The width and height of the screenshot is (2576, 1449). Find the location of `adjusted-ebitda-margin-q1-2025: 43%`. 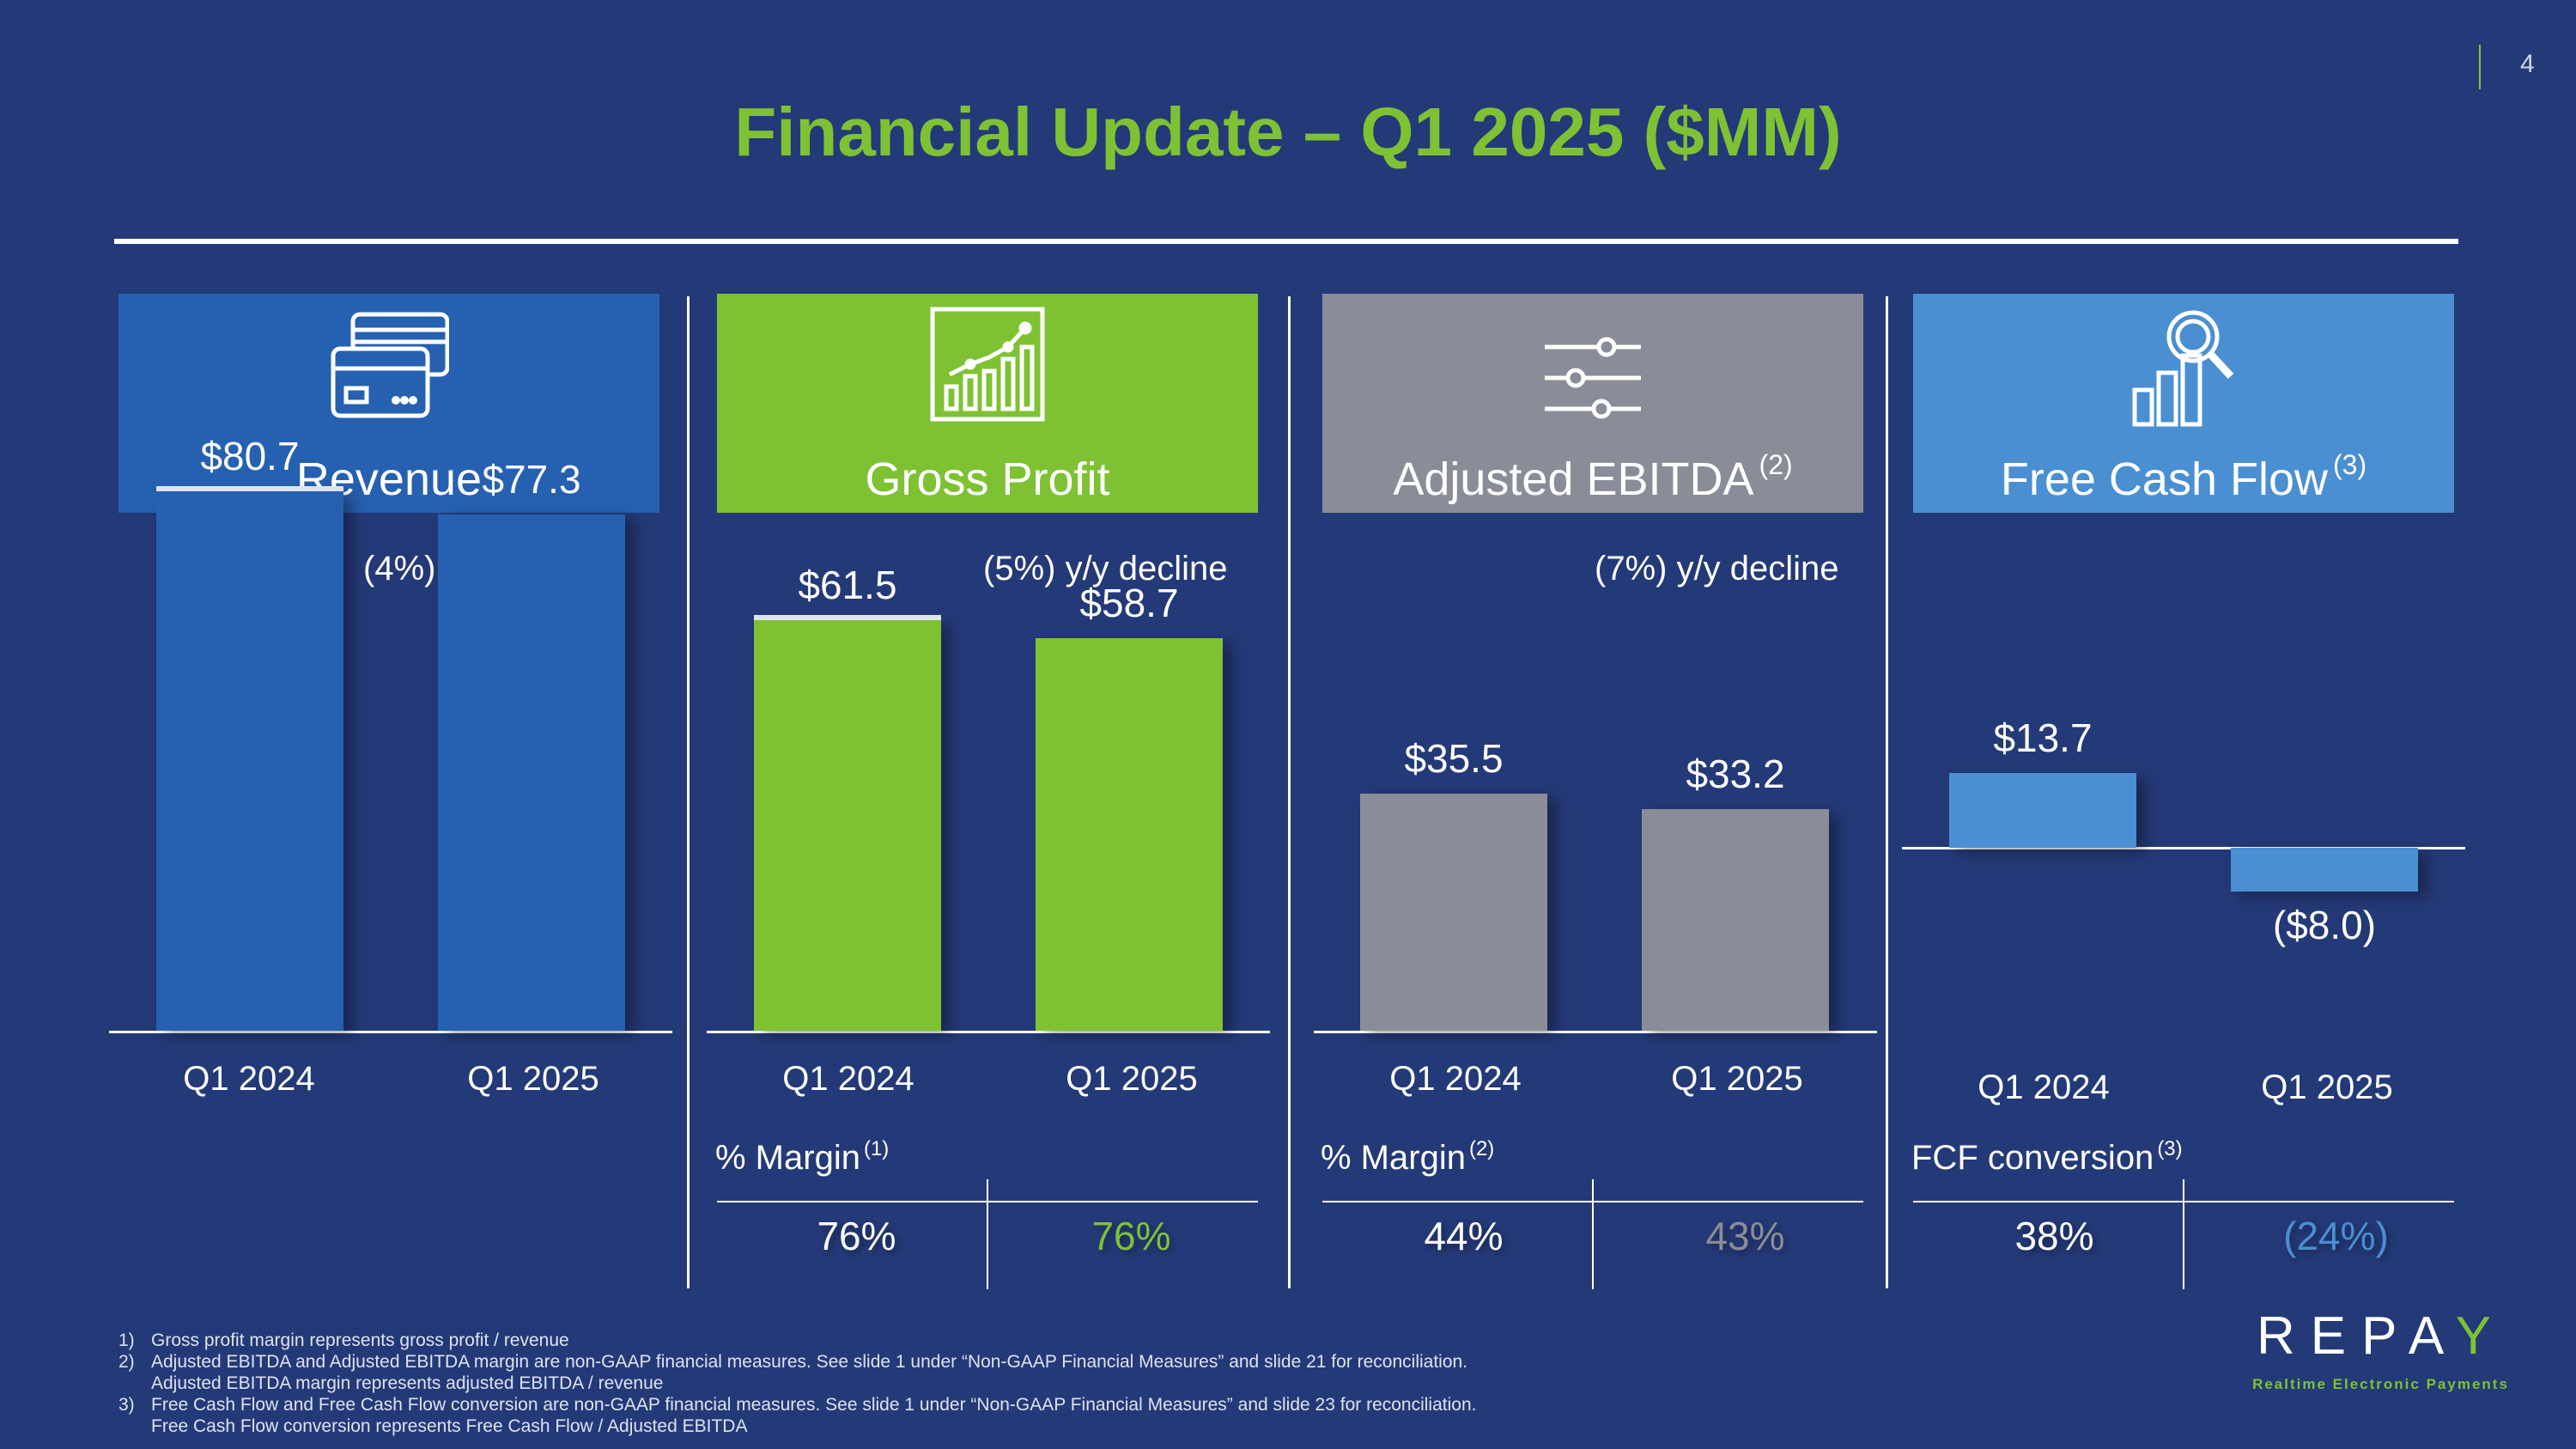

adjusted-ebitda-margin-q1-2025: 43% is located at coordinates (1745, 1236).